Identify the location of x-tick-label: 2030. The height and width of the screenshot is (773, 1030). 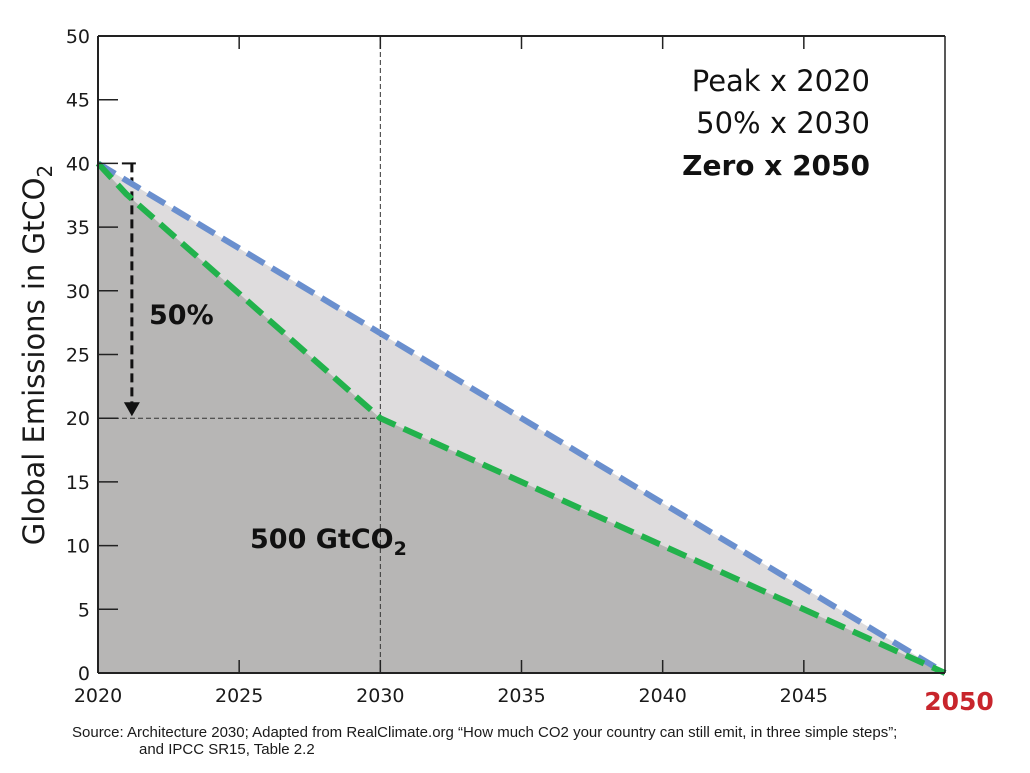
(380, 696).